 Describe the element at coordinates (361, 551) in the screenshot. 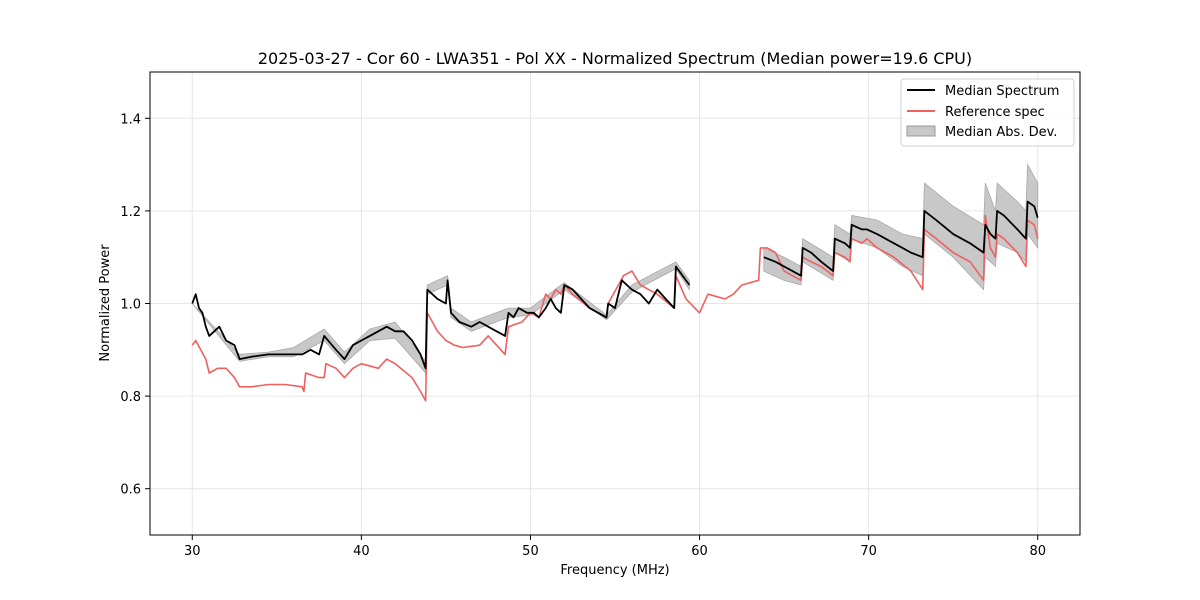

I see `x-tick-label: 40` at that location.